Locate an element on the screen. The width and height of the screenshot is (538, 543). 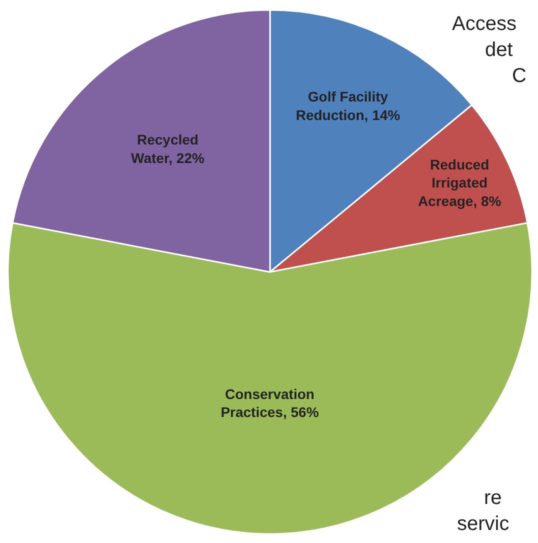
text: det is located at coordinates (499, 50).